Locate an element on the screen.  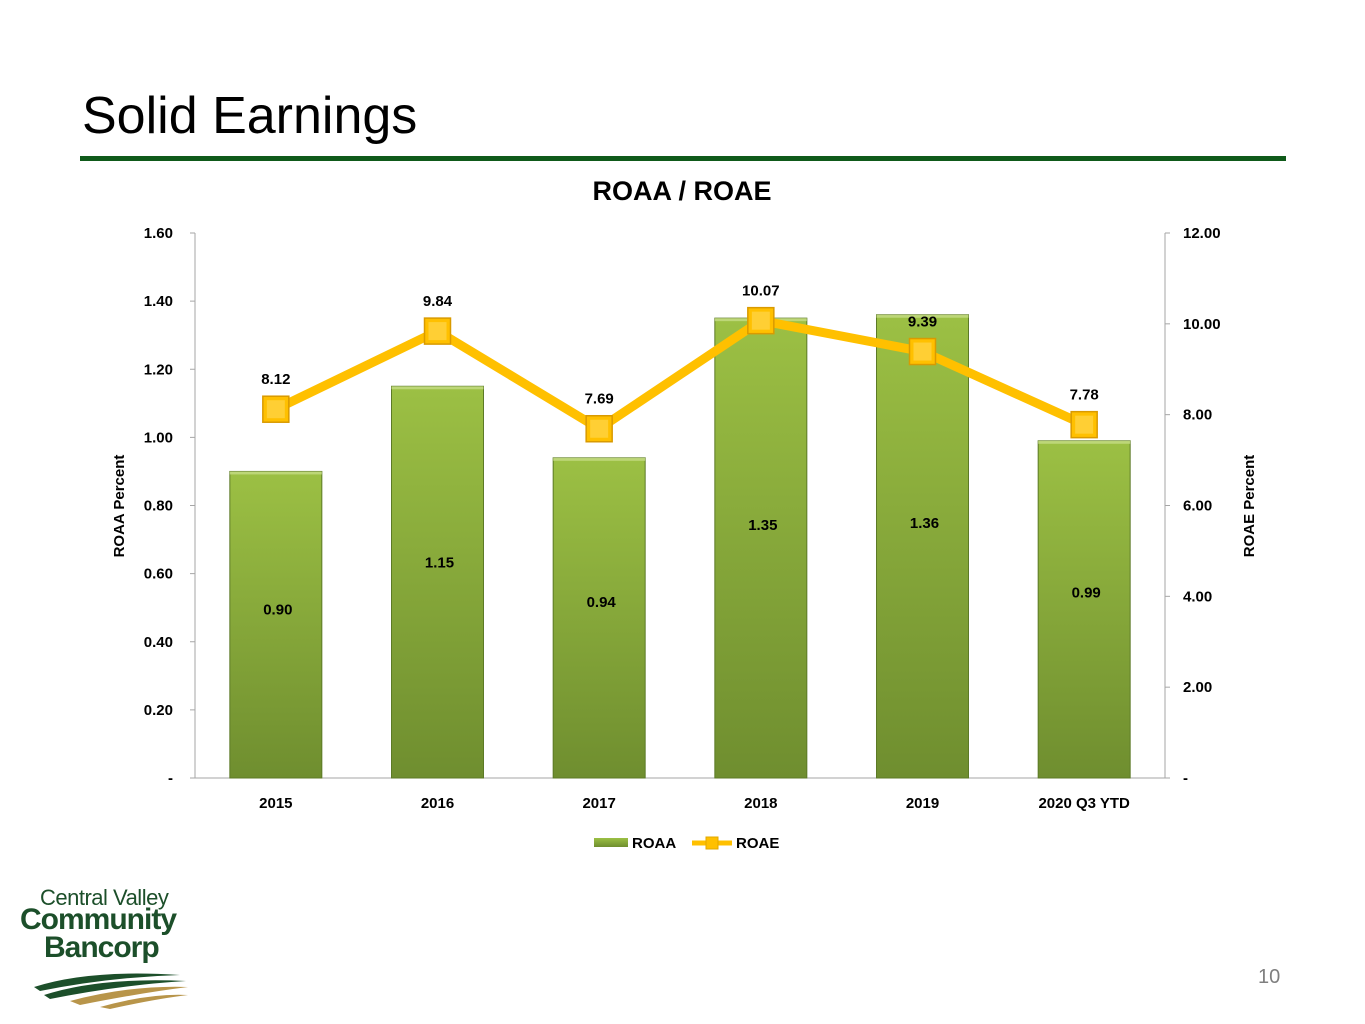
x-tick-label: 2019 is located at coordinates (922, 803).